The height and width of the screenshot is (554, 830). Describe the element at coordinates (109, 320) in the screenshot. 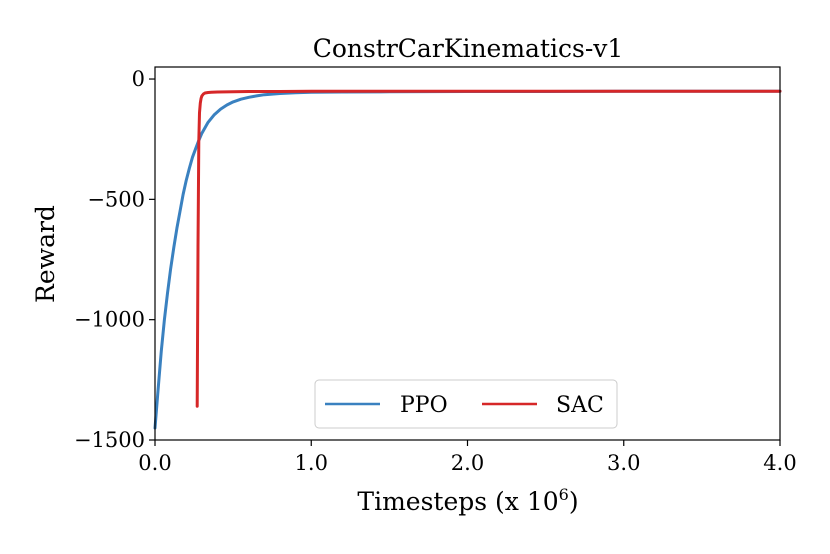

I see `y-tick-label: −1000` at that location.